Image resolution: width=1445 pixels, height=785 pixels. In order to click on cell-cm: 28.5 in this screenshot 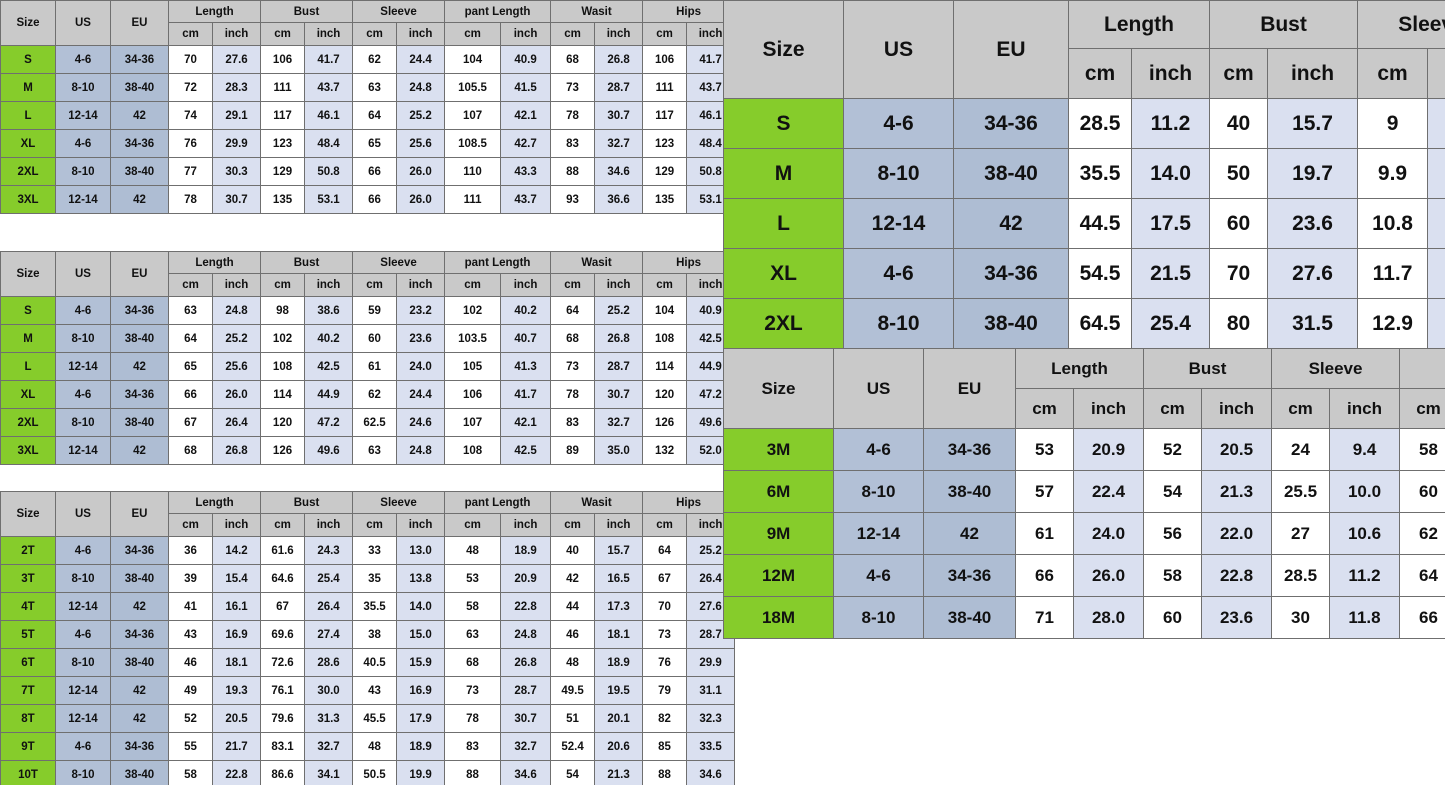, I will do `click(1100, 123)`.